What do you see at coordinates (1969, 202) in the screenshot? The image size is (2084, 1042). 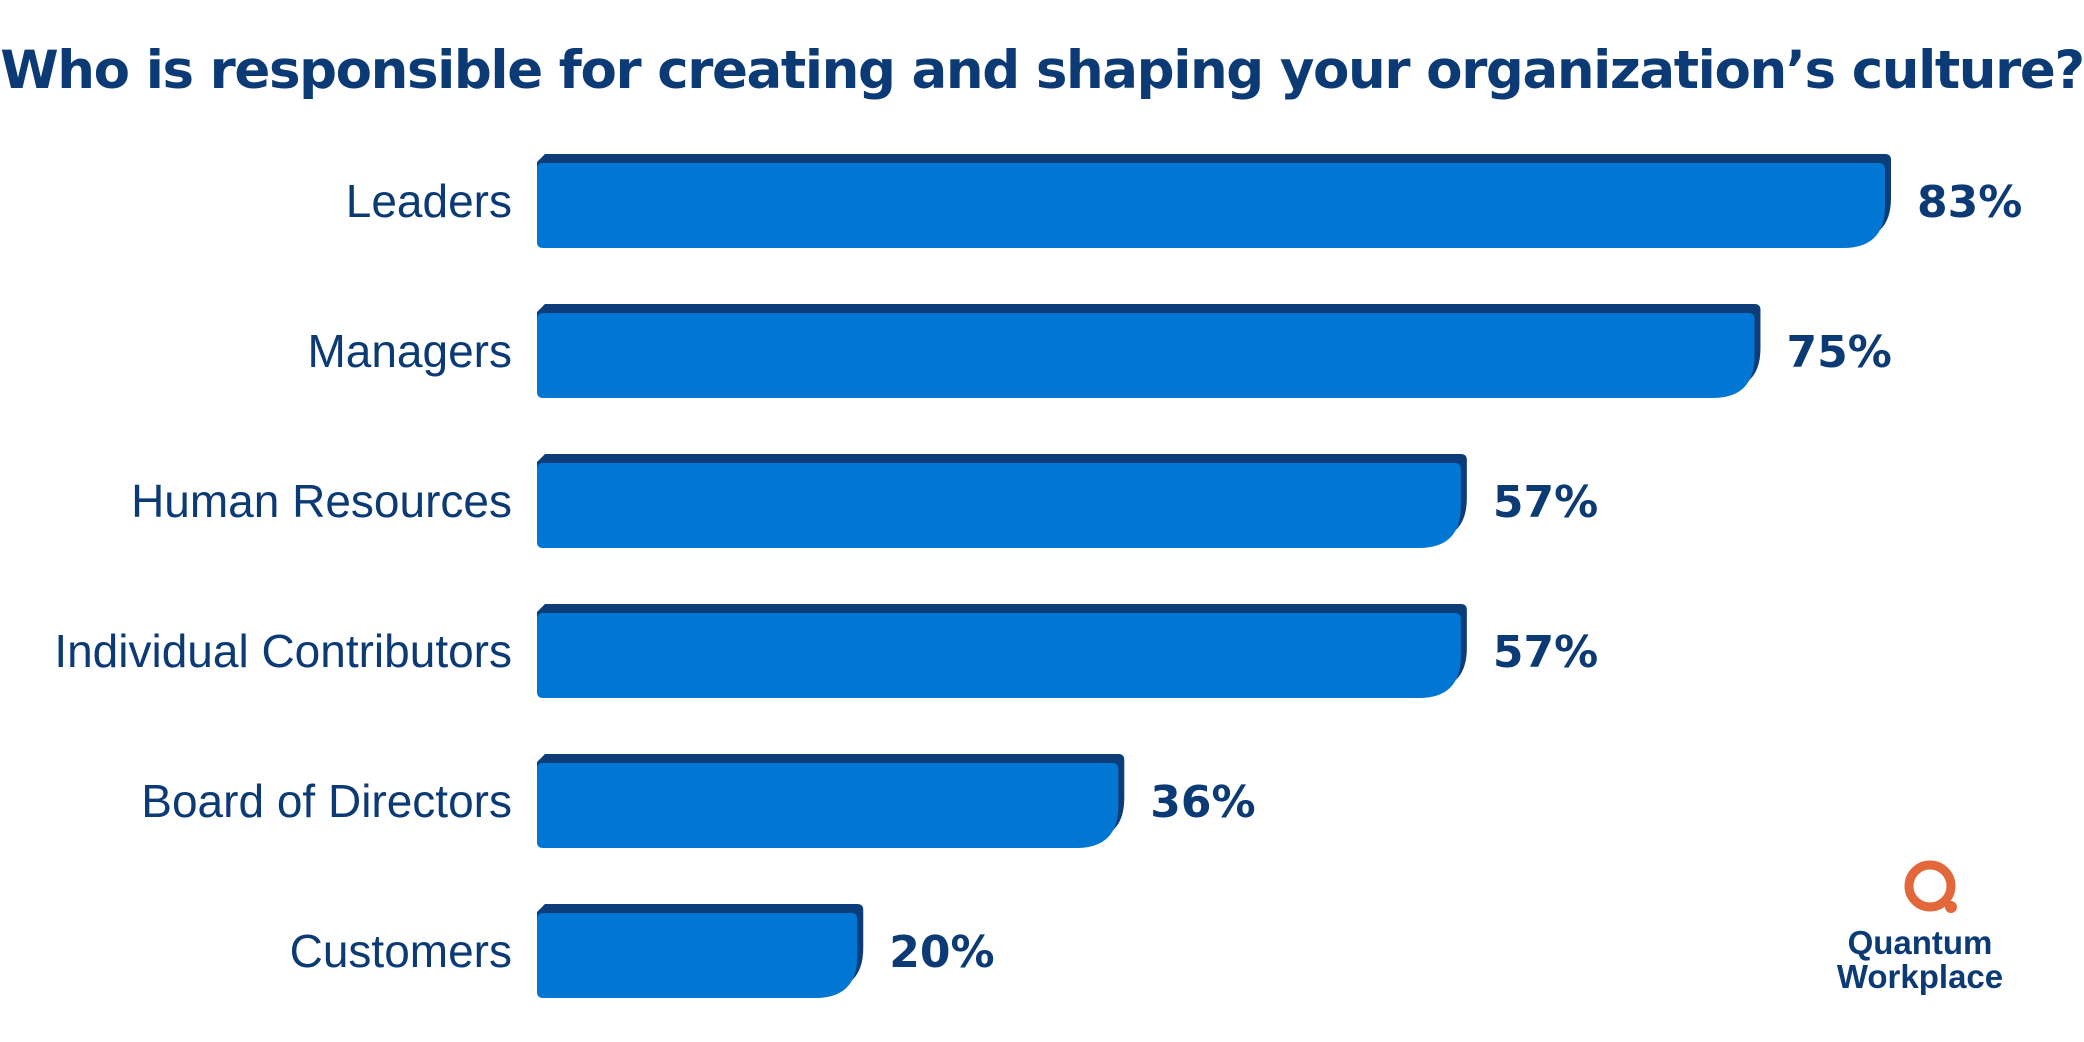 I see `value-label: 83%` at bounding box center [1969, 202].